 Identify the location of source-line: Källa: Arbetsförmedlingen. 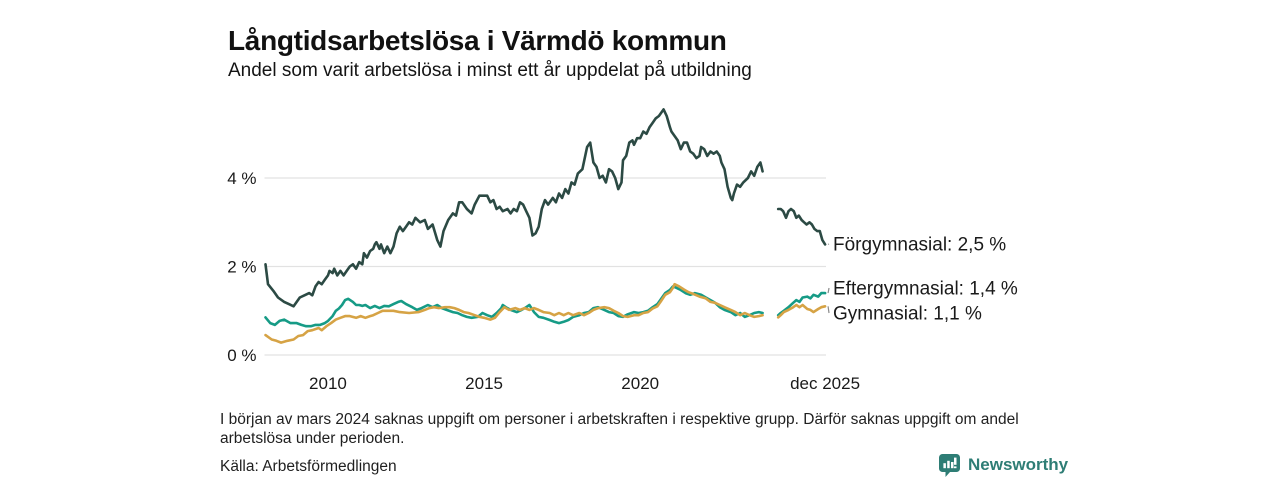
(308, 466).